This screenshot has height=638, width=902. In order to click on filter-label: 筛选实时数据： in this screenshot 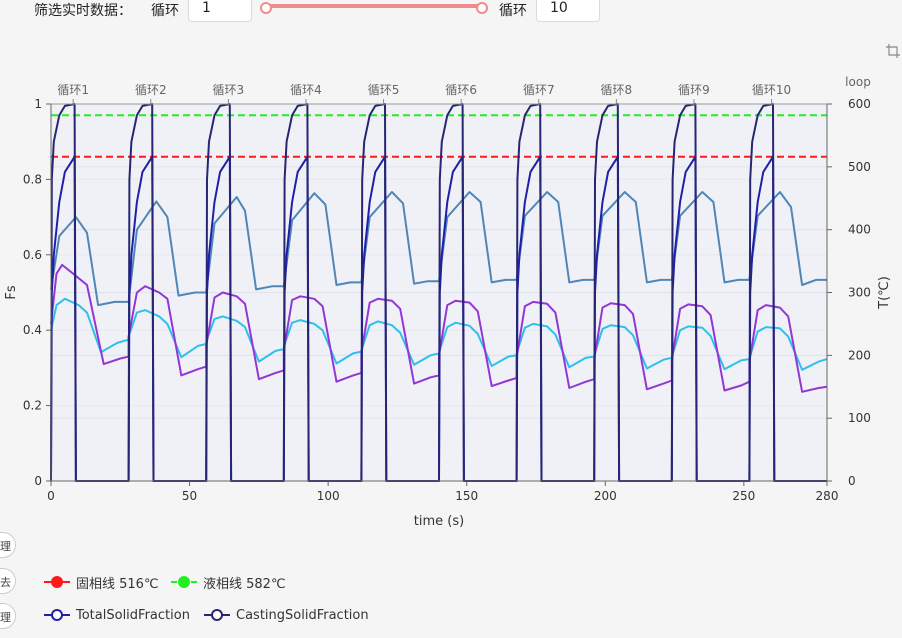, I will do `click(83, 11)`.